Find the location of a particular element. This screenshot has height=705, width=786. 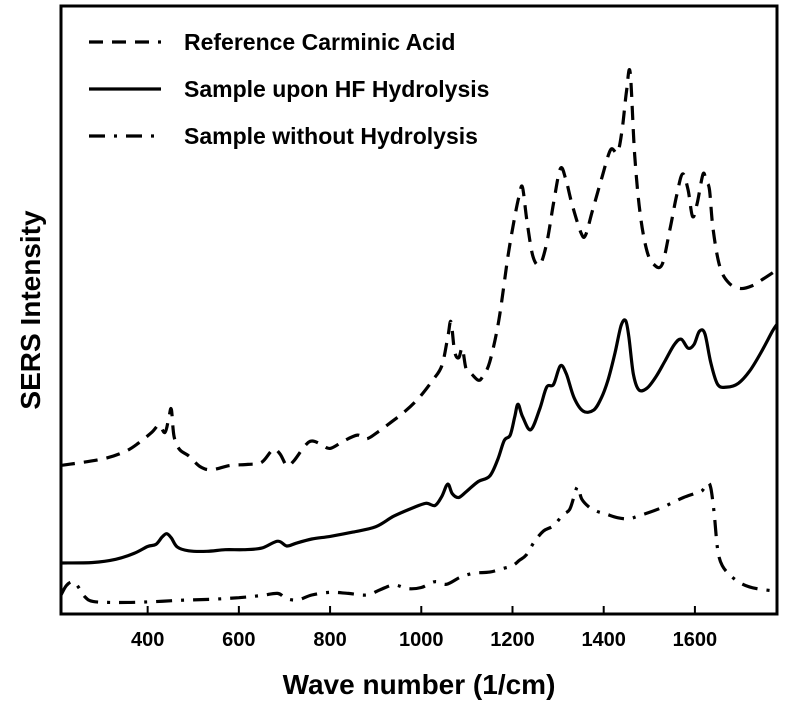

x-tick-label: 400 is located at coordinates (147, 640).